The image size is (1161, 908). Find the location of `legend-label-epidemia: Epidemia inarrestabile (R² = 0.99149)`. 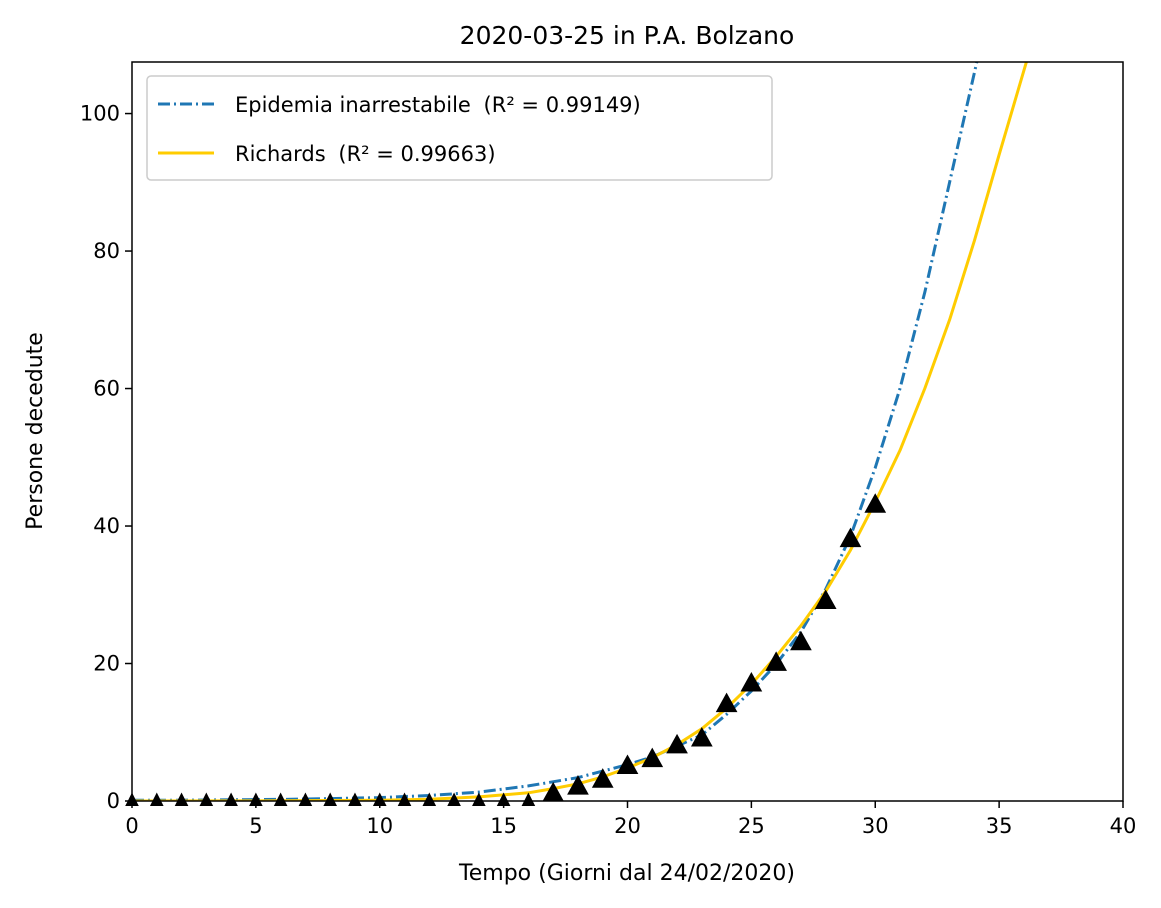

legend-label-epidemia: Epidemia inarrestabile (R² = 0.99149) is located at coordinates (438, 105).